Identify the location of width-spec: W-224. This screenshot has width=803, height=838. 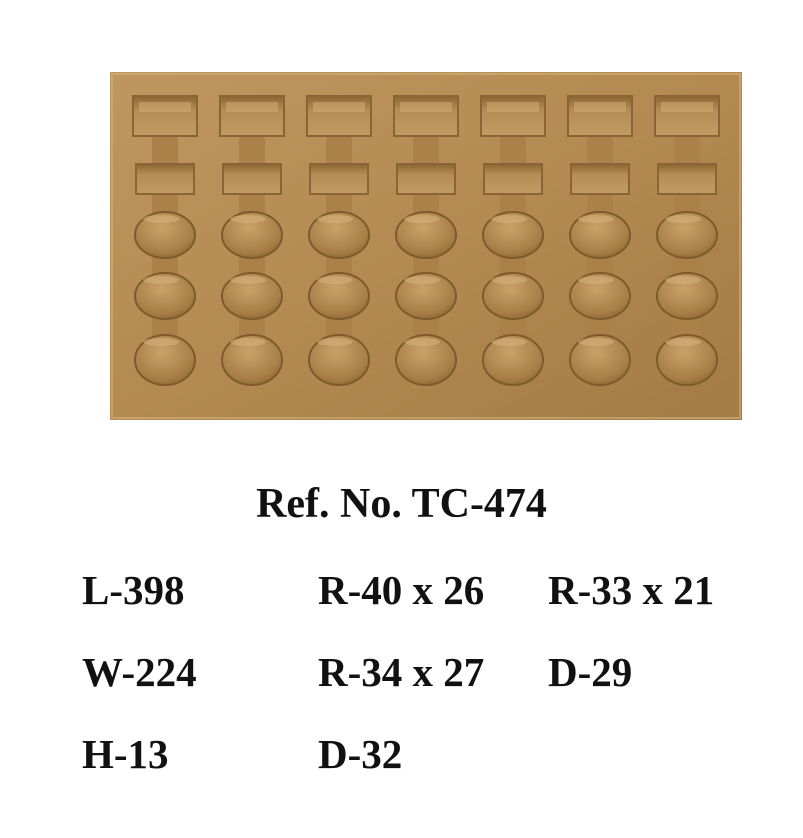
(139, 672).